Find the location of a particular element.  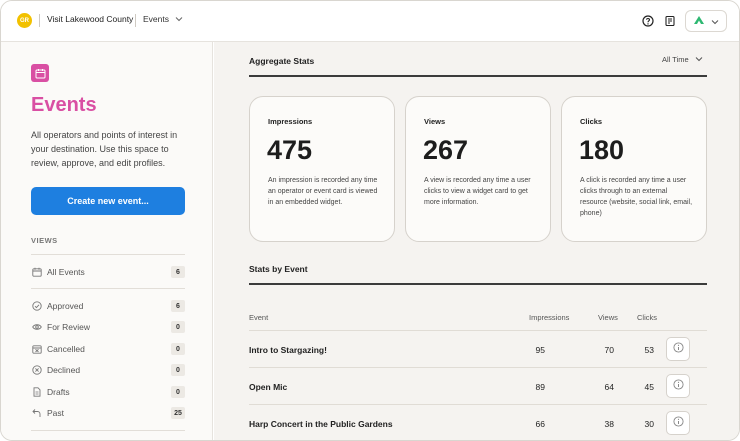

sidebar-item-label: Declined is located at coordinates (64, 370).